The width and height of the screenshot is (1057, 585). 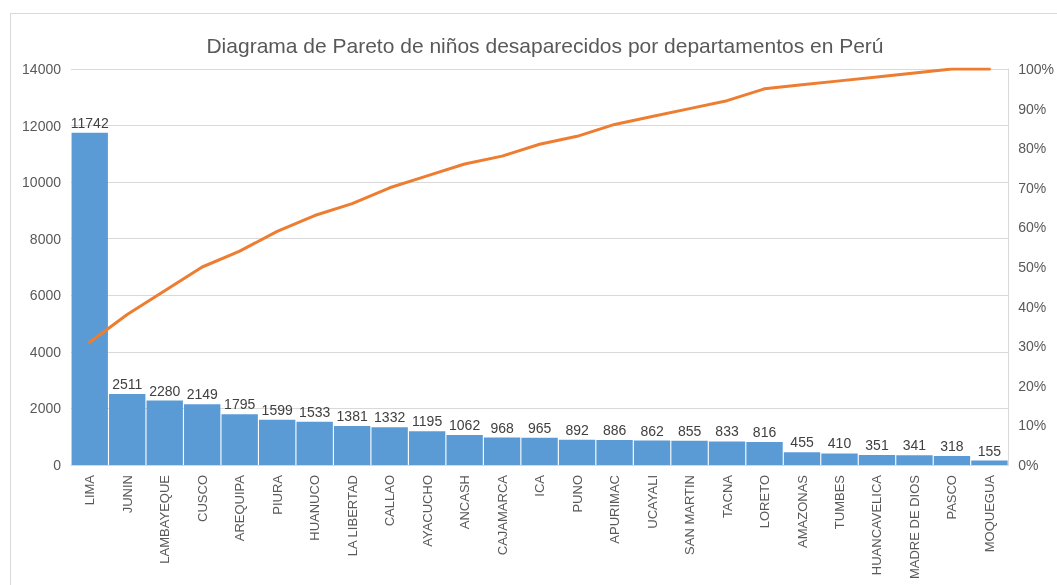 What do you see at coordinates (42, 69) in the screenshot?
I see `y-tick-label: 14000` at bounding box center [42, 69].